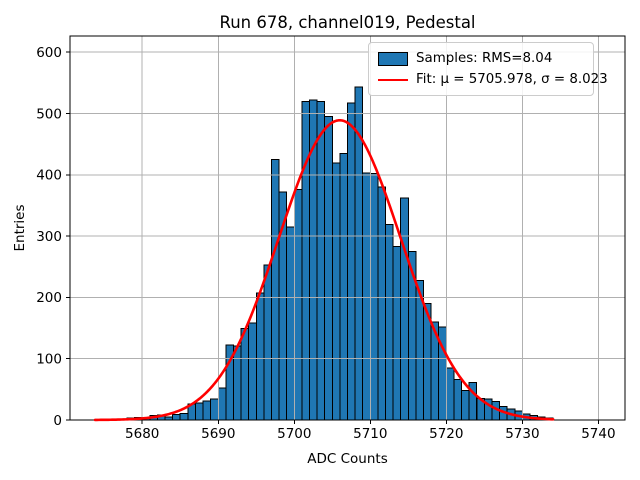  What do you see at coordinates (294, 434) in the screenshot?
I see `x-tick-label: 5700` at bounding box center [294, 434].